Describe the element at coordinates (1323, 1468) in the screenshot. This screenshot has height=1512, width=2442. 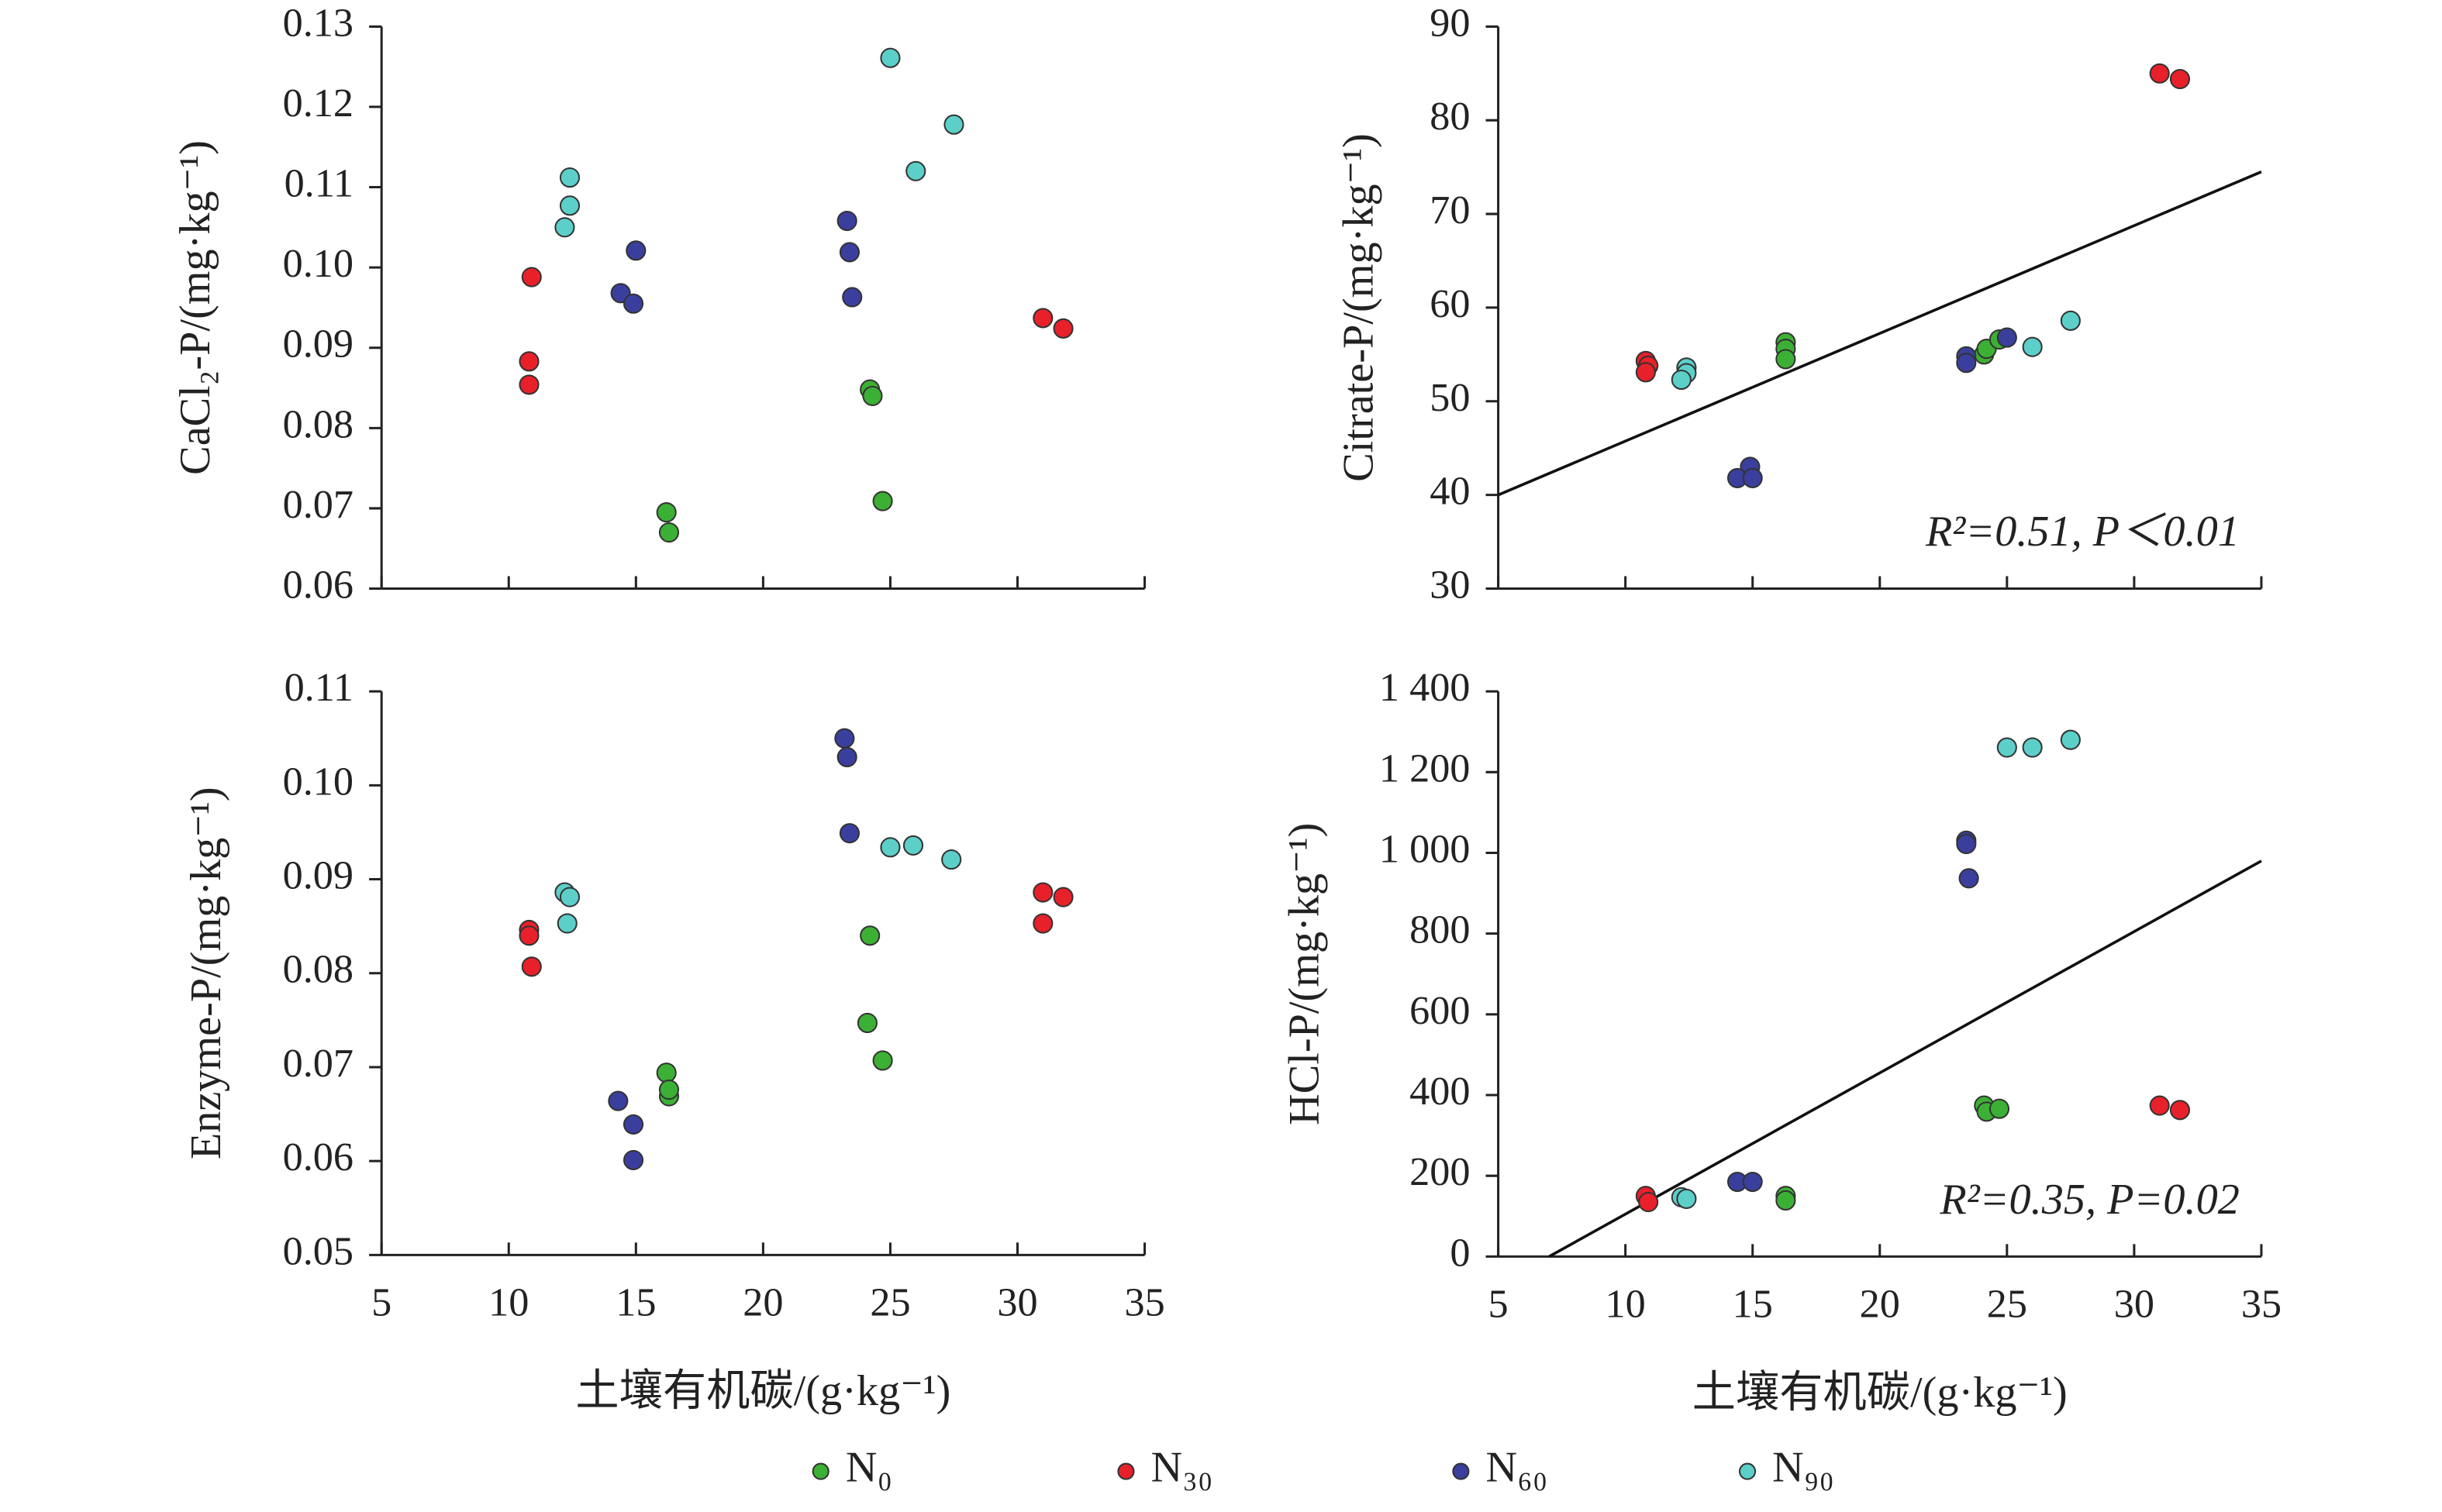
I see `legend: N₀ N₃₀ N₆₀ N₉₀` at that location.